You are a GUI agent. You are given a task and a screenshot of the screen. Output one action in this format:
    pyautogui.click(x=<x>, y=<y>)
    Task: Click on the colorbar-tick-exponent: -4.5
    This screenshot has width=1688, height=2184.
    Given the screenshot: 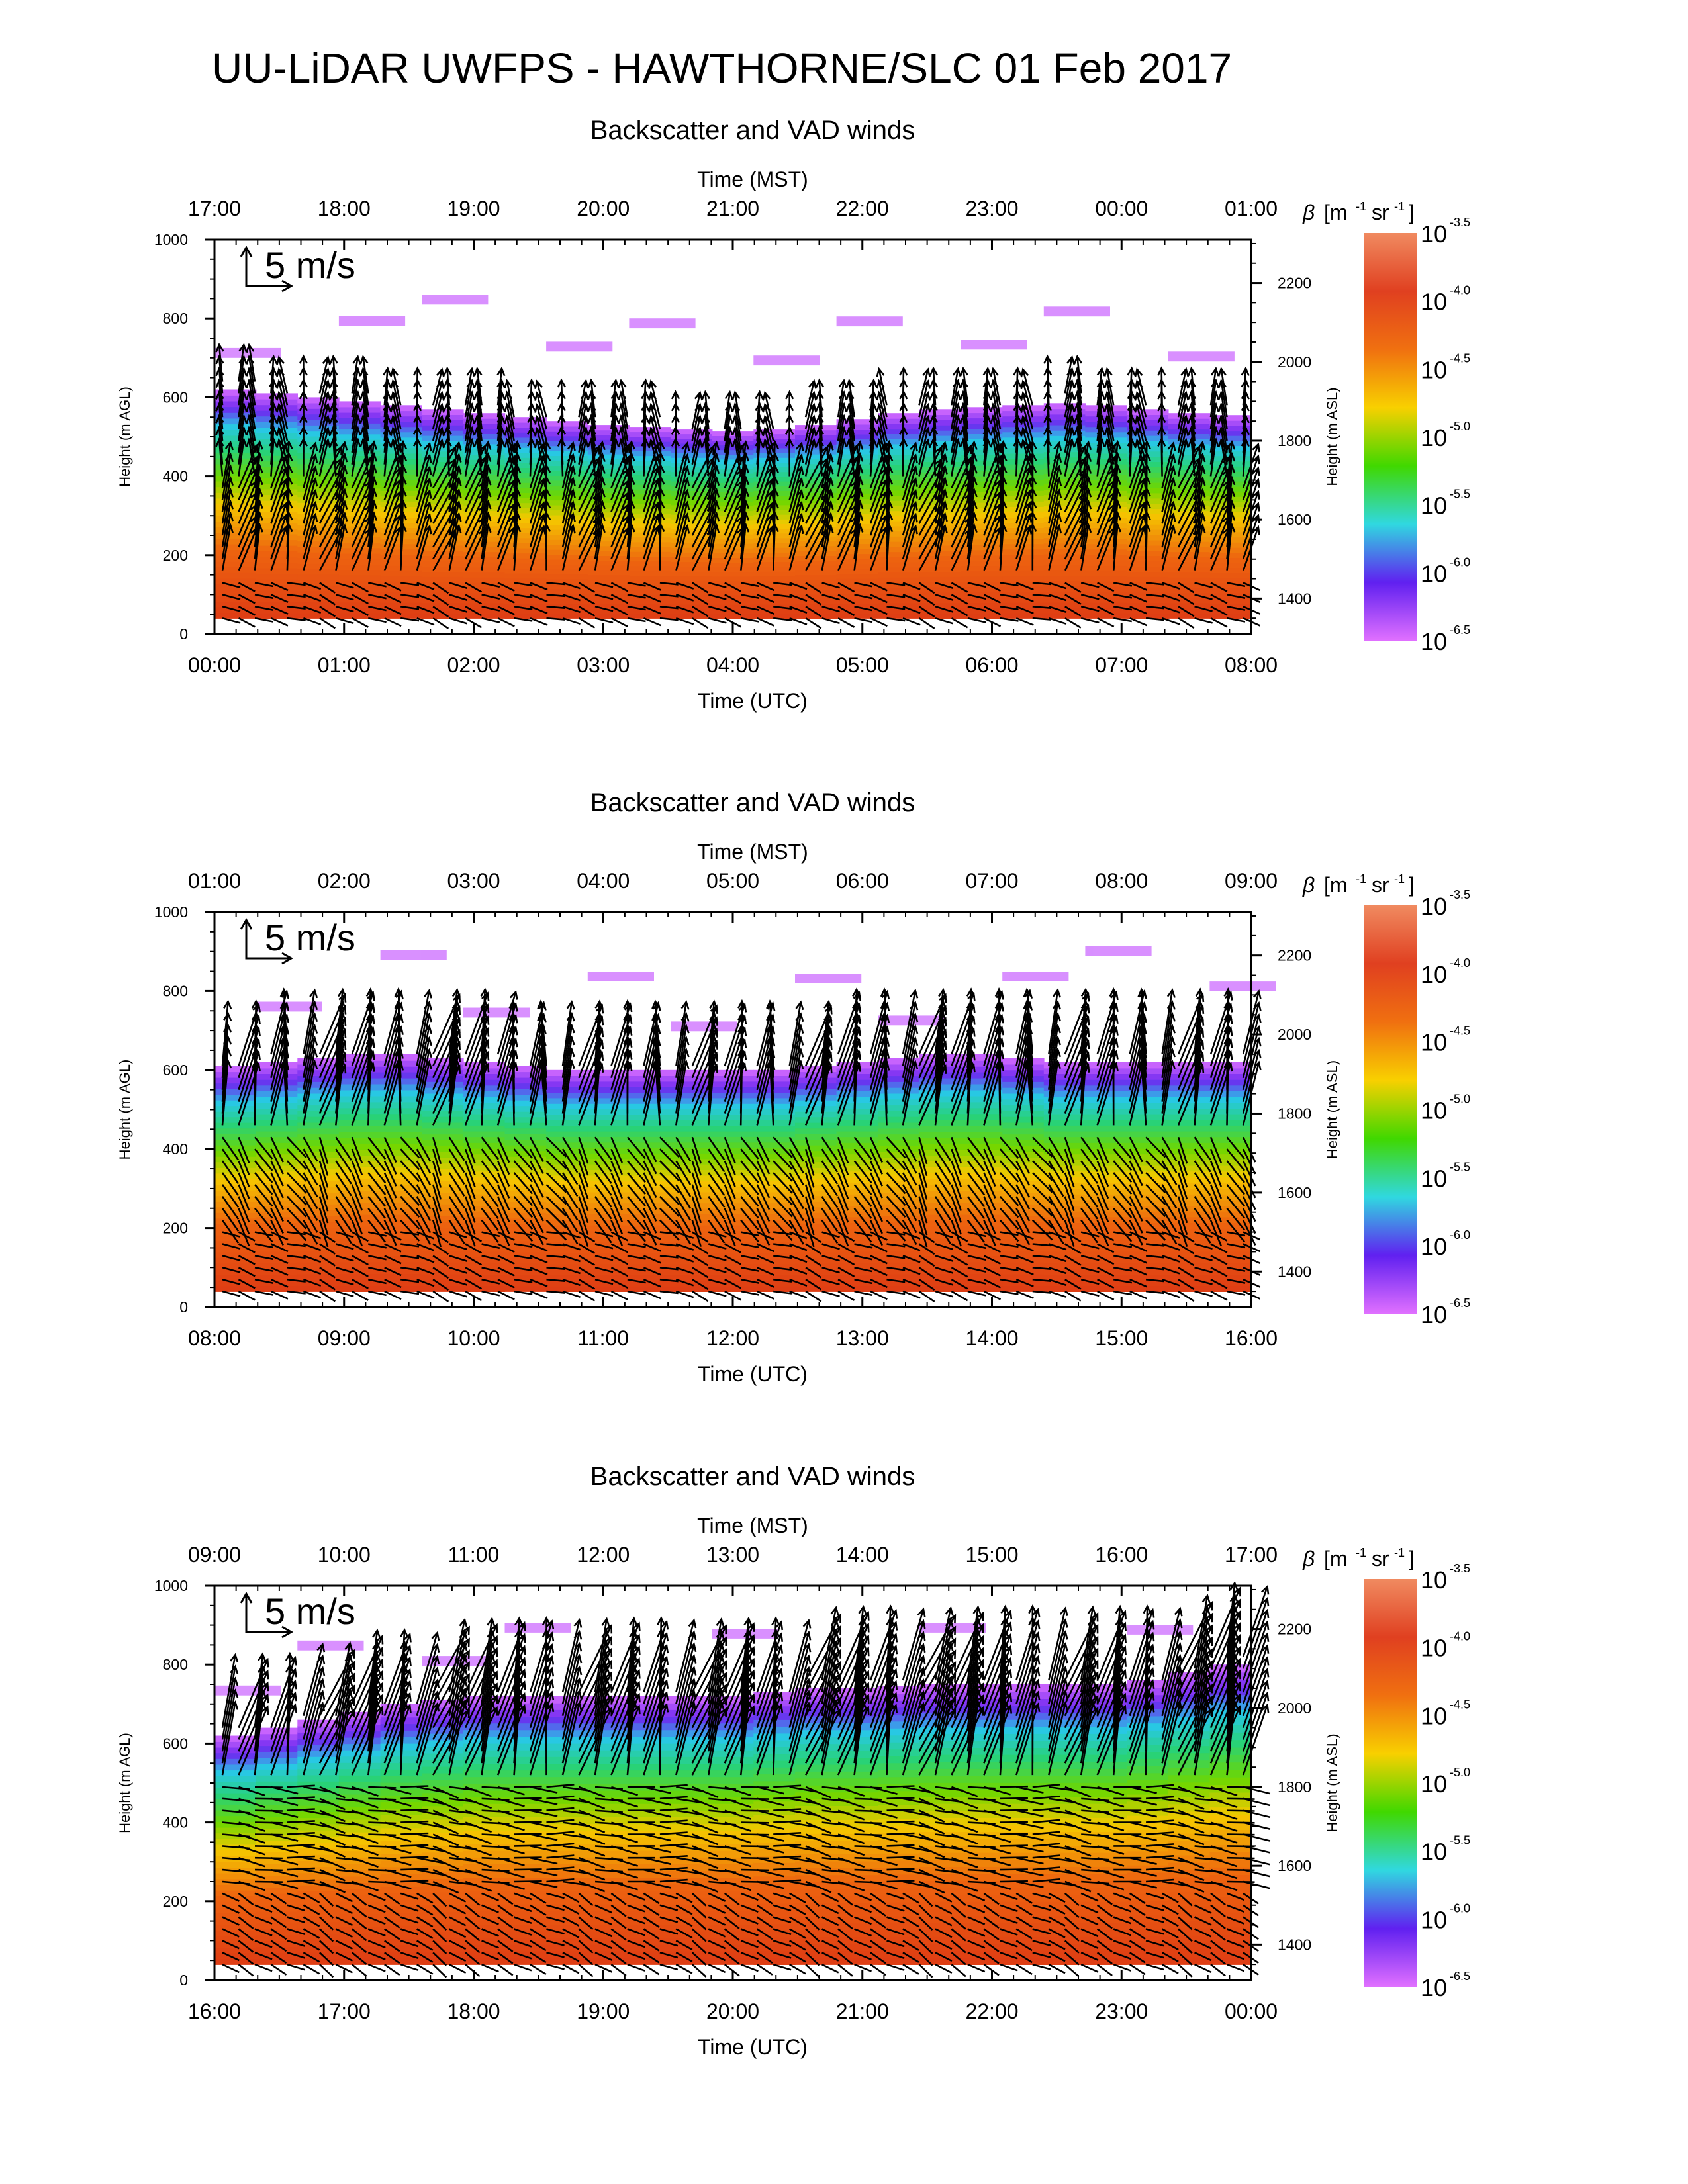 What is the action you would take?
    pyautogui.click(x=1460, y=358)
    